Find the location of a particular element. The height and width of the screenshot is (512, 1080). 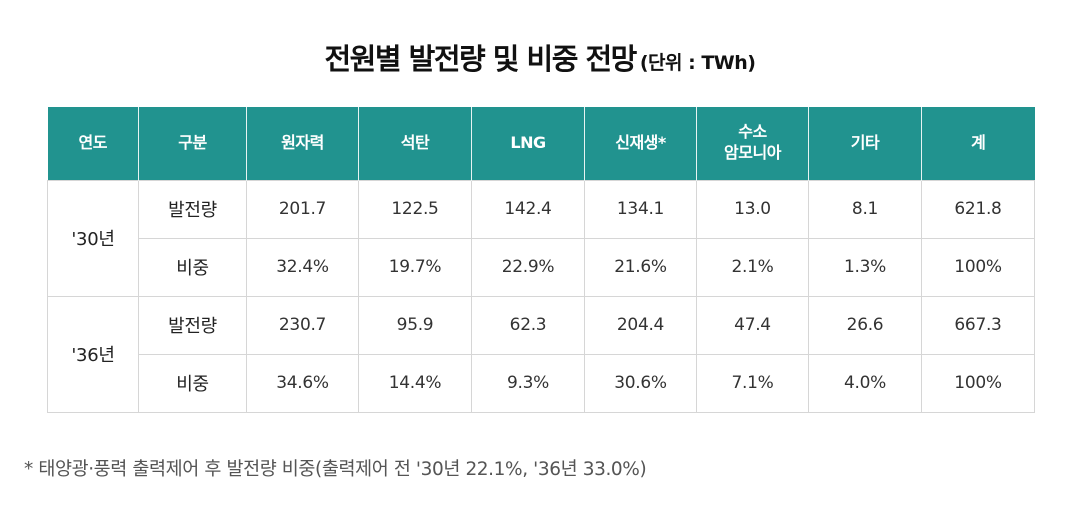

header-other: 기타 is located at coordinates (865, 143).